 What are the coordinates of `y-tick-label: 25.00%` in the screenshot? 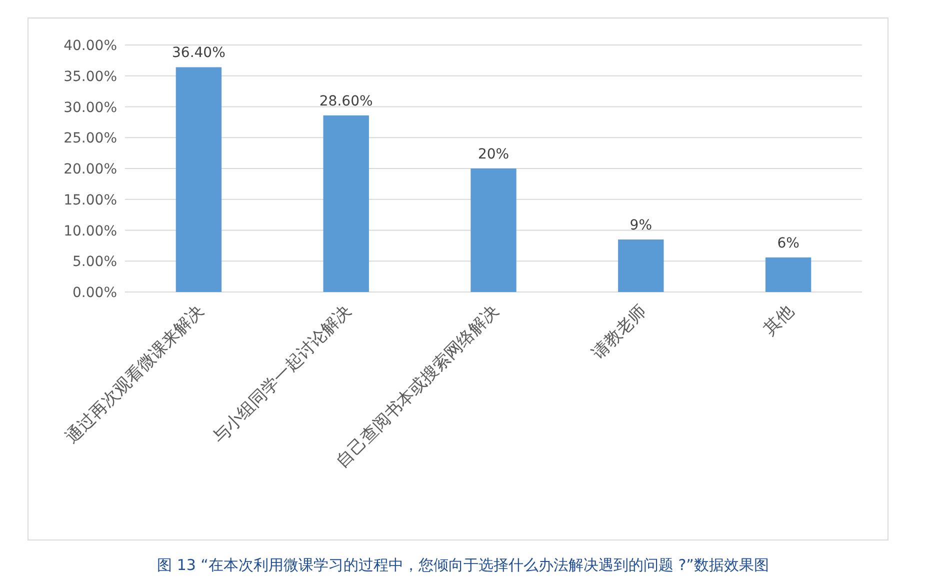 It's located at (90, 138).